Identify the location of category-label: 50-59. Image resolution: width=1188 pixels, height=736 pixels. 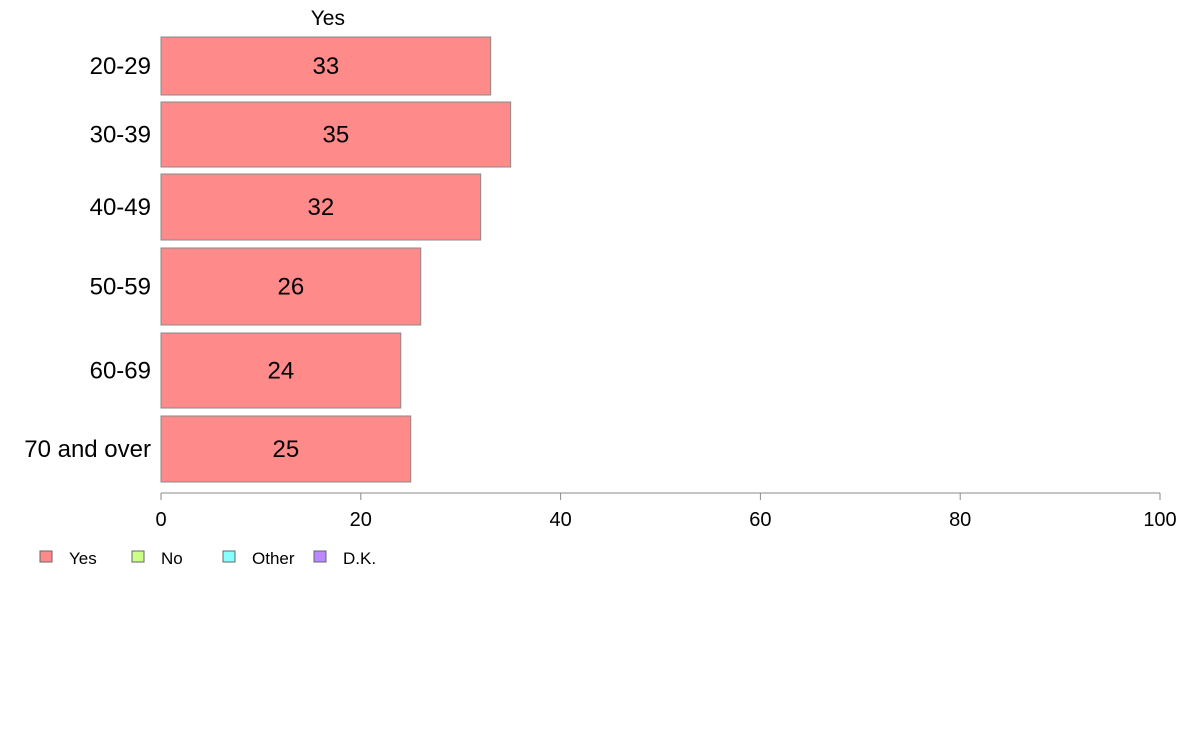
(120, 287).